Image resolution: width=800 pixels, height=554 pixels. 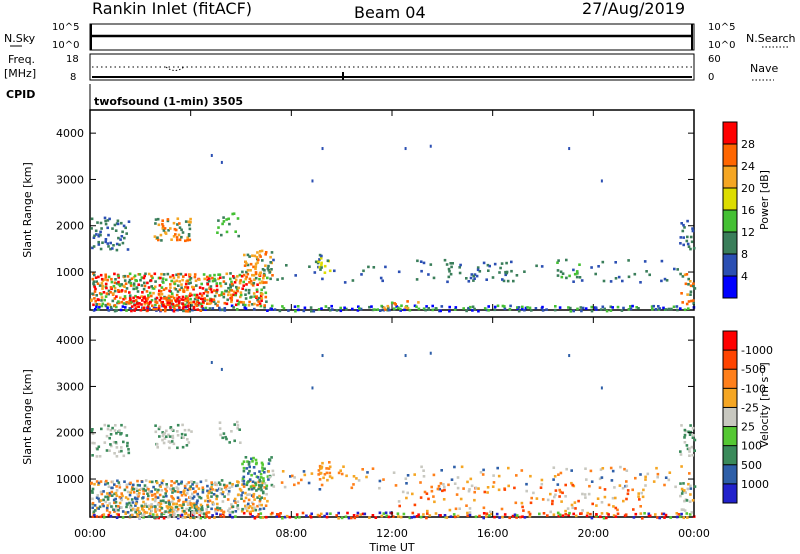 What do you see at coordinates (748, 427) in the screenshot?
I see `colorbar-tick-label: 25` at bounding box center [748, 427].